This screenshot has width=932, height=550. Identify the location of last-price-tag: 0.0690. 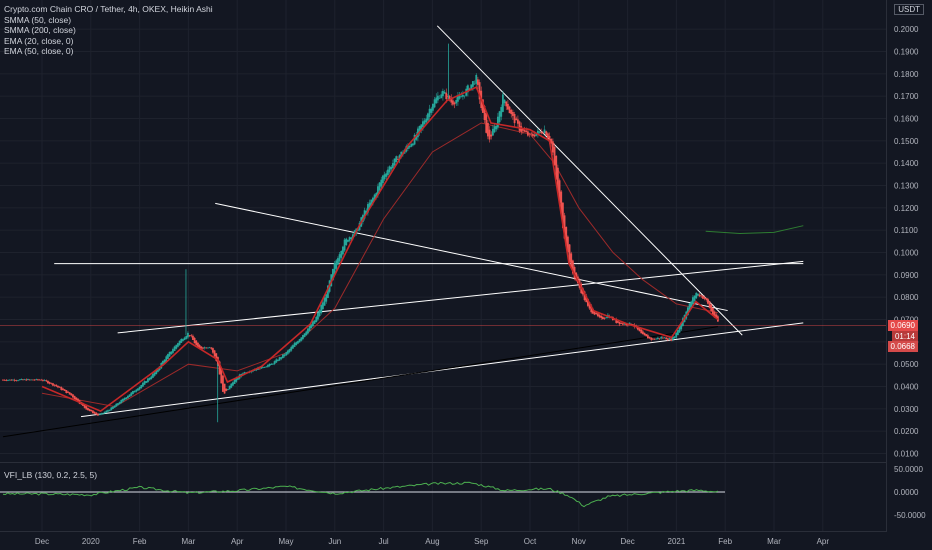
(902, 325).